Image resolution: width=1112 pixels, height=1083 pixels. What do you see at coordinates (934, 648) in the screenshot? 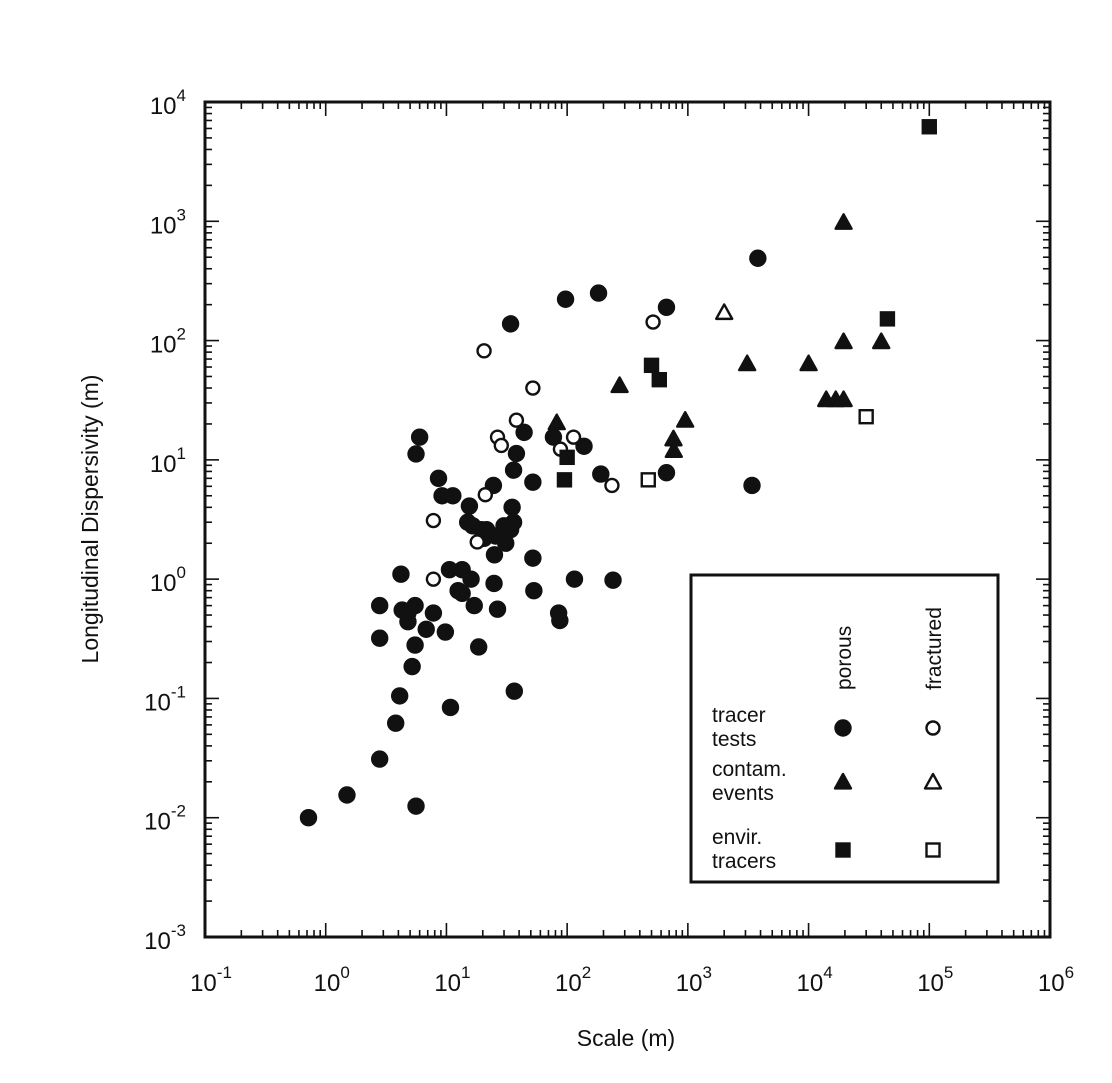
I see `legend-column-header: fractured` at bounding box center [934, 648].